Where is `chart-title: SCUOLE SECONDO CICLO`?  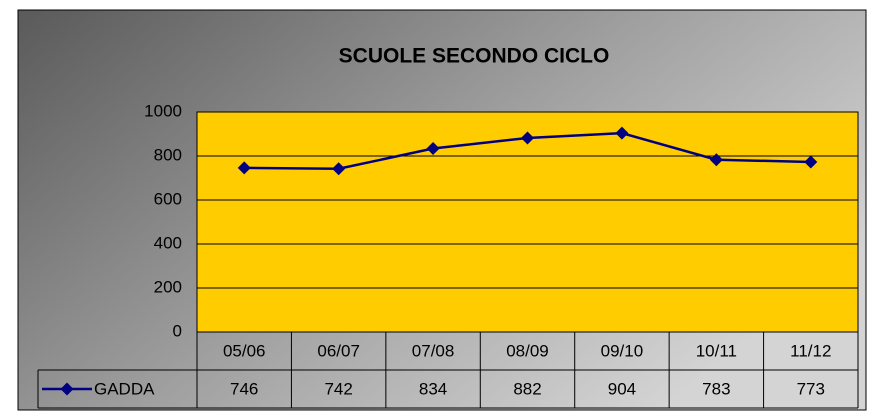 chart-title: SCUOLE SECONDO CICLO is located at coordinates (474, 56).